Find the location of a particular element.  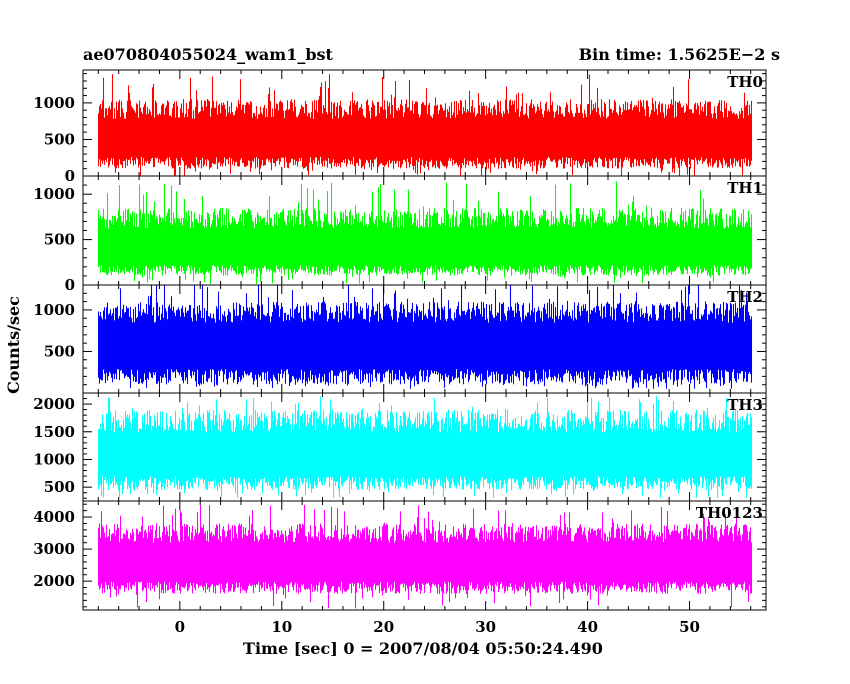

x-tick-label: 40 is located at coordinates (587, 627).